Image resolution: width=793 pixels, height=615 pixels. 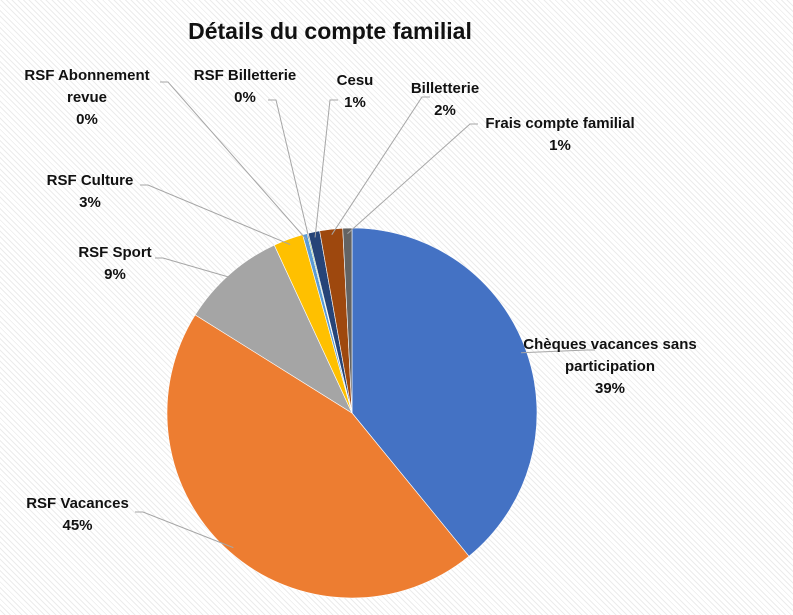 I want to click on data-label-cesu: Cesu 1%, so click(x=355, y=91).